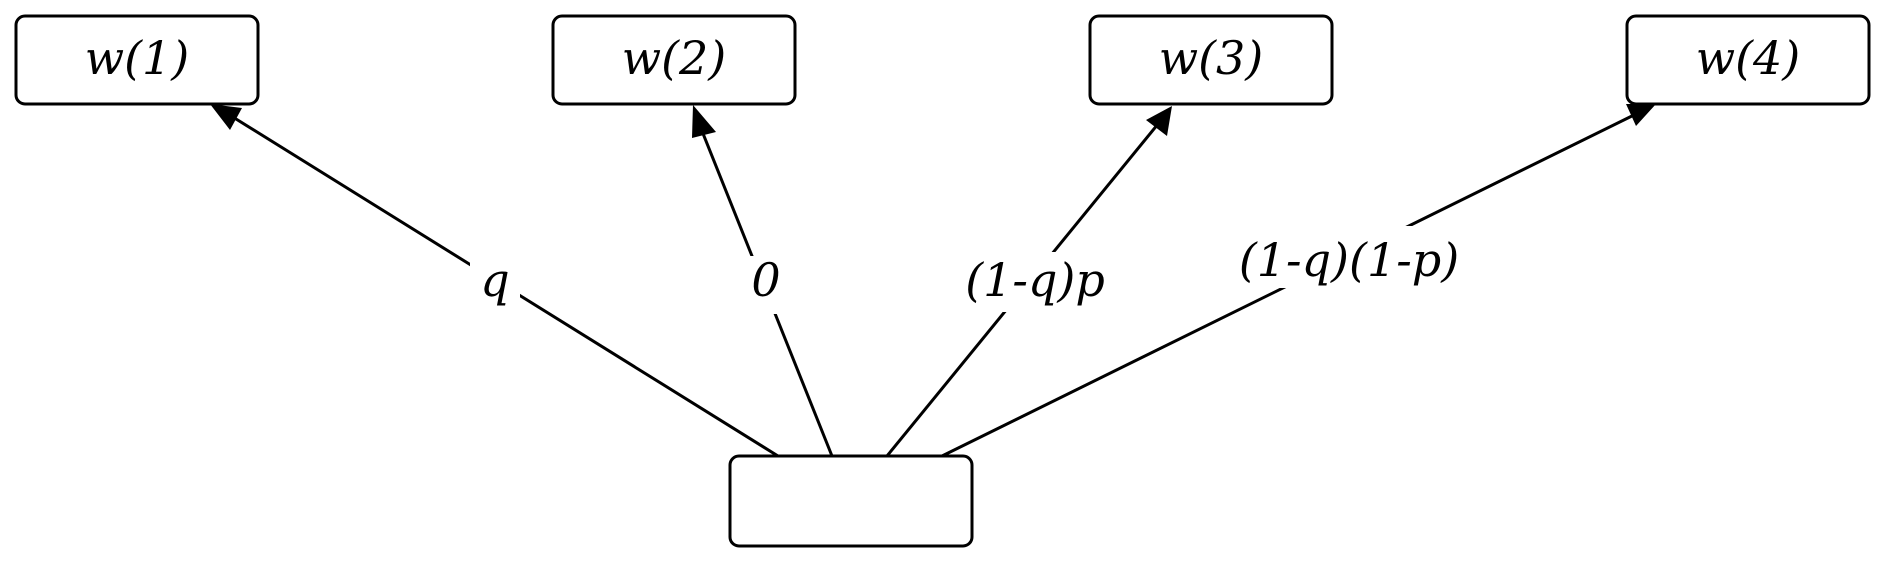 The width and height of the screenshot is (1884, 561). What do you see at coordinates (765, 280) in the screenshot?
I see `edge-label-w2: 0` at bounding box center [765, 280].